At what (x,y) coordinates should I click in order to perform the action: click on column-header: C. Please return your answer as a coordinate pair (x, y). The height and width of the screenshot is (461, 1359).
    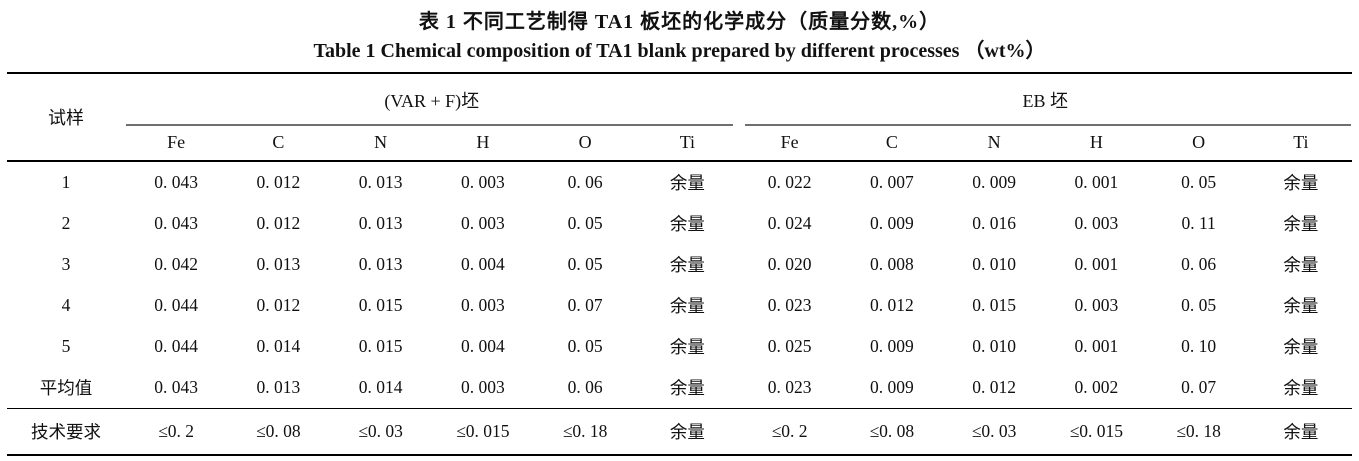
    Looking at the image, I should click on (891, 143).